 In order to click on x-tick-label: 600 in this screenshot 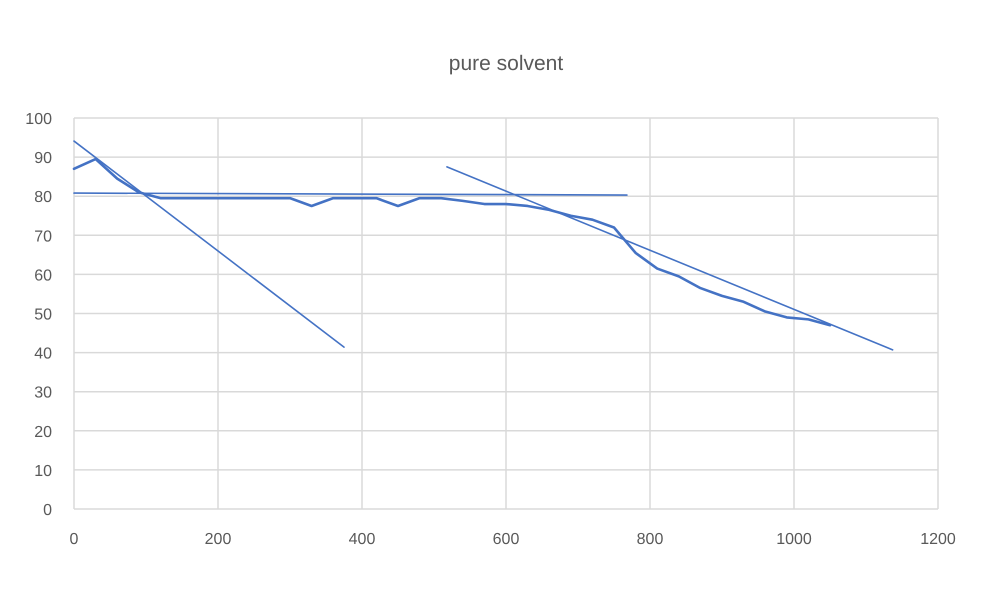, I will do `click(506, 539)`.